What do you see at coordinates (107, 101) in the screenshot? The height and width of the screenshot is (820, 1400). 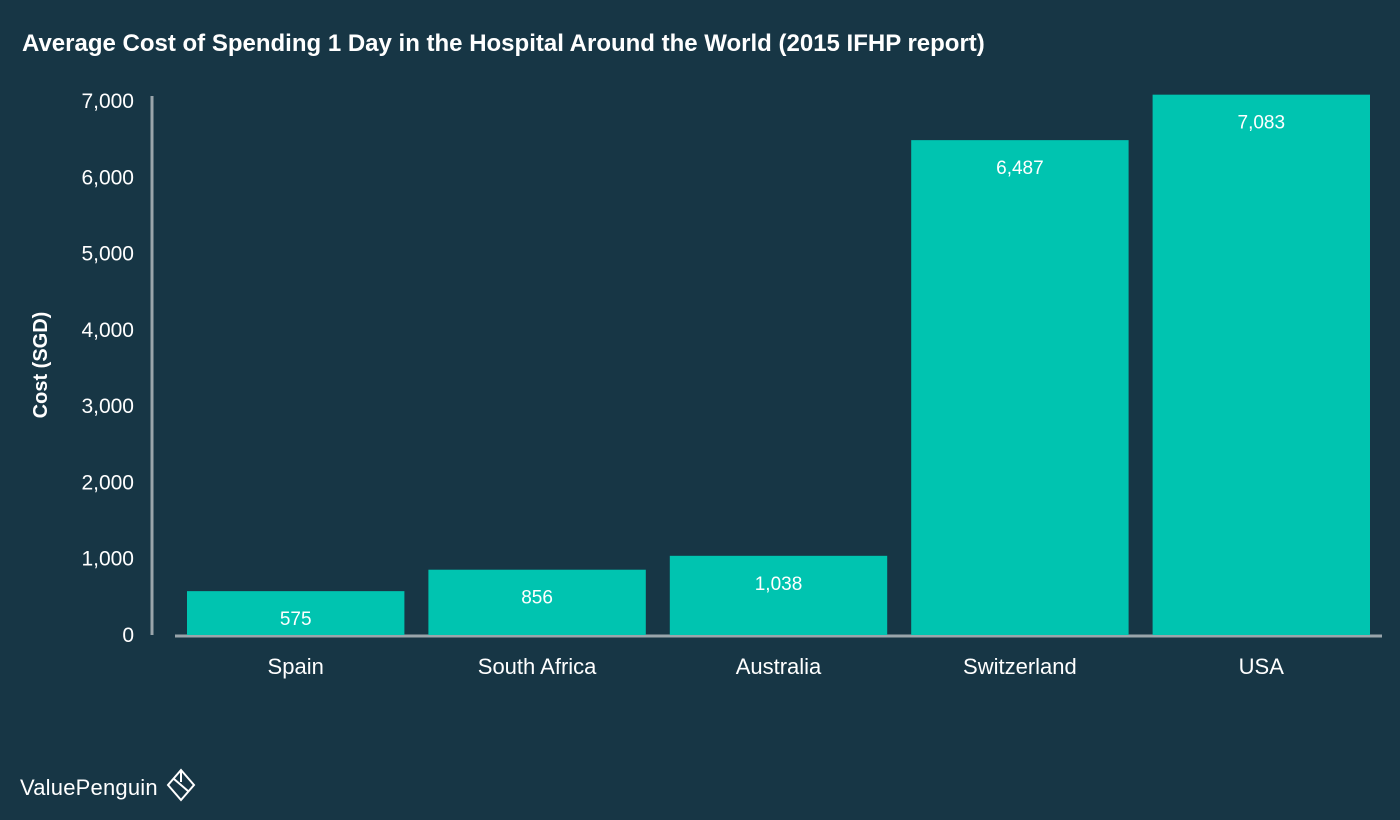 I see `y-tick-label: 7,000` at bounding box center [107, 101].